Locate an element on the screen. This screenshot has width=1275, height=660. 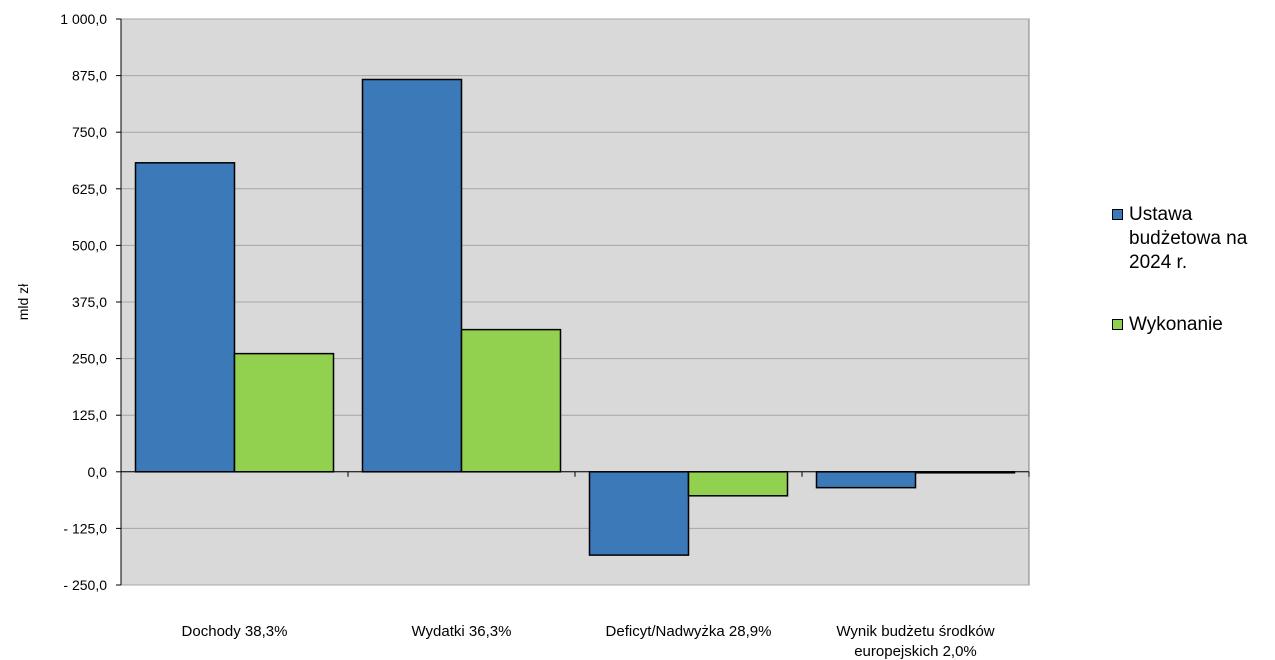
legend: Ustawa budżetowa na 2024 r. Wykonanie is located at coordinates (1192, 270).